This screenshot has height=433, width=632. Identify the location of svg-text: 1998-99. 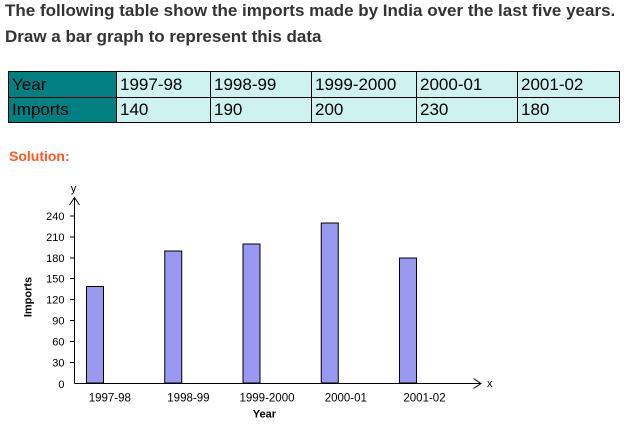
(188, 399).